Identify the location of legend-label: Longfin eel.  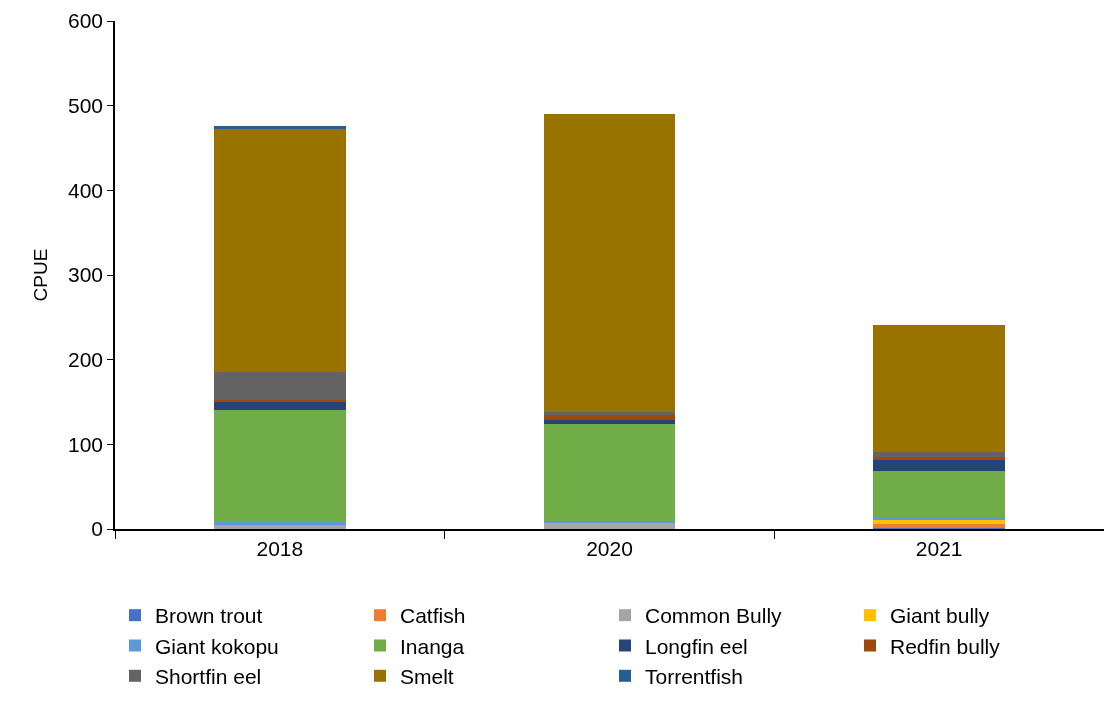
(696, 646).